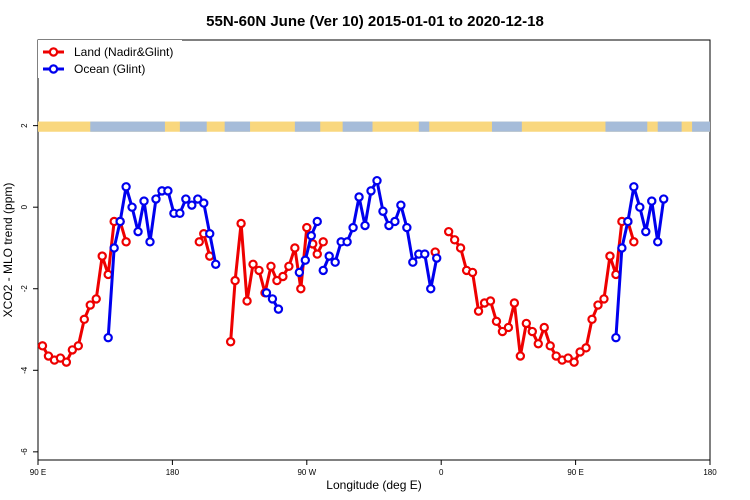 The image size is (750, 500). I want to click on x-tick-label: 180, so click(710, 472).